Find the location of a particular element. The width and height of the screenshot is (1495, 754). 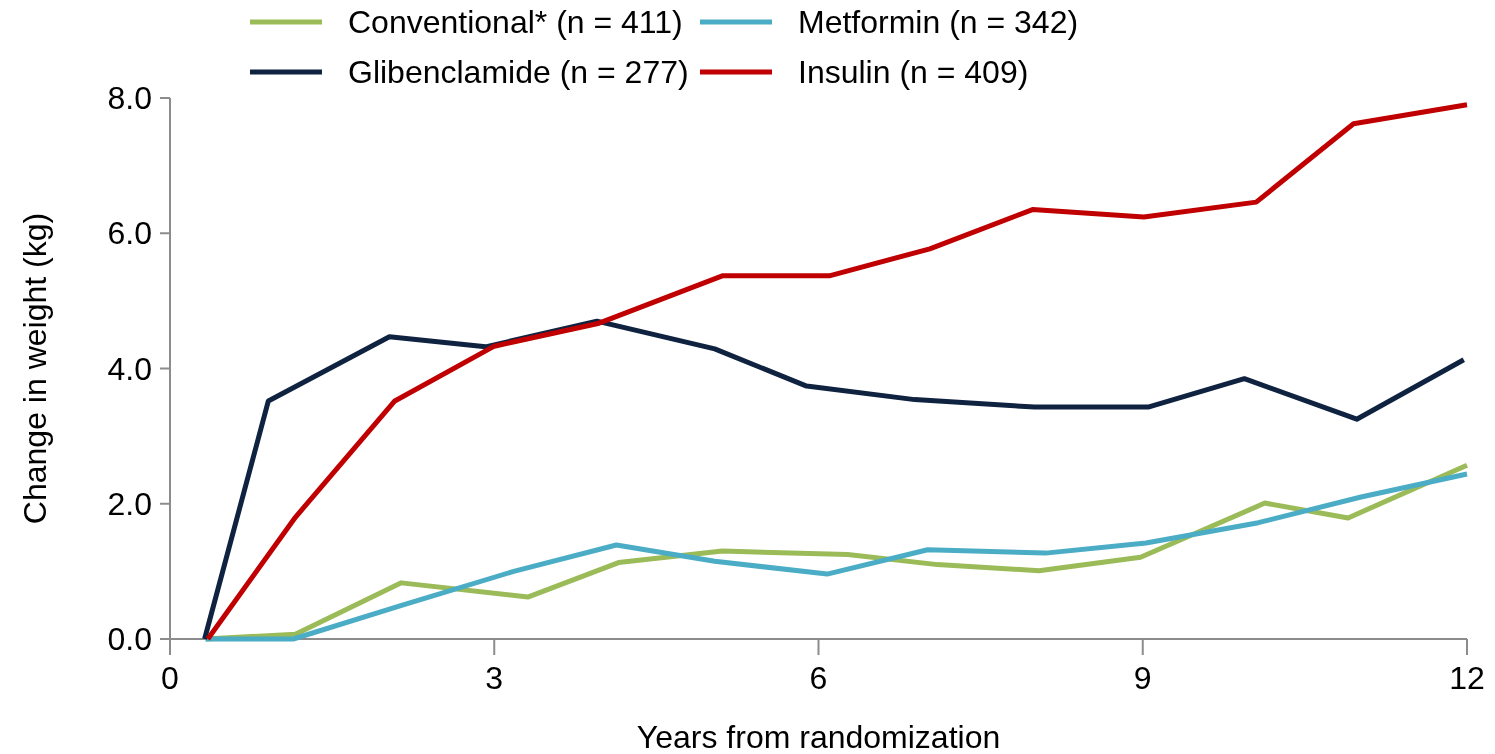

legend-label: Metformin (n = 342) is located at coordinates (938, 22).